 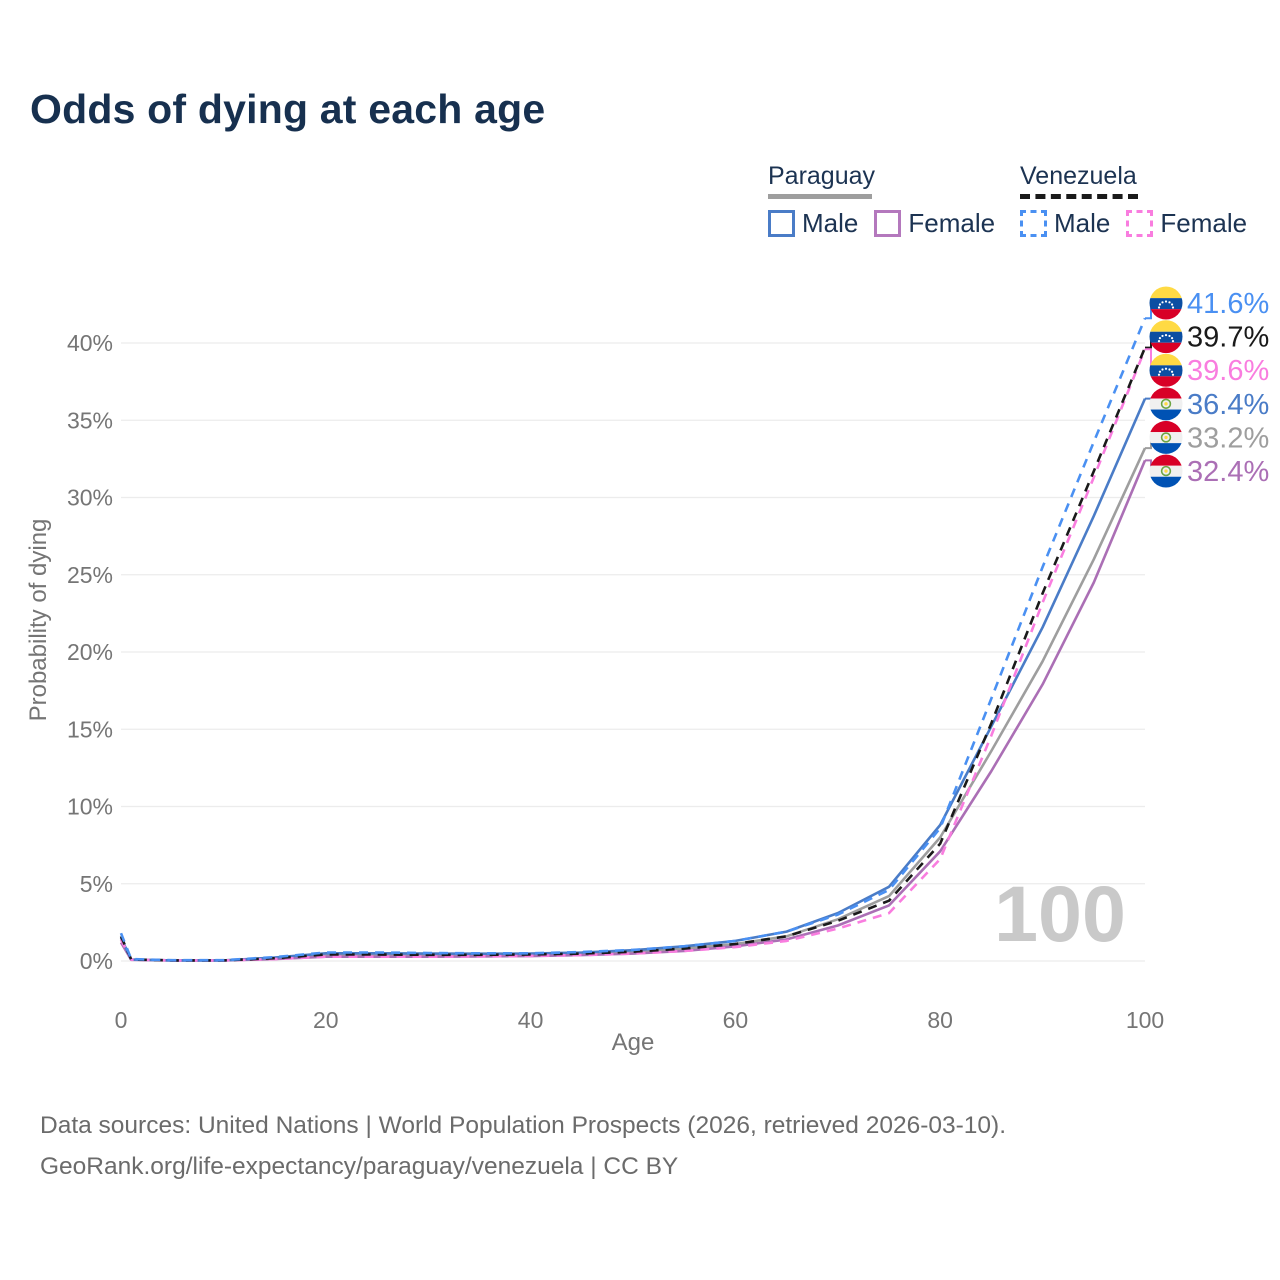 What do you see at coordinates (90, 575) in the screenshot?
I see `y-tick-label: 25%` at bounding box center [90, 575].